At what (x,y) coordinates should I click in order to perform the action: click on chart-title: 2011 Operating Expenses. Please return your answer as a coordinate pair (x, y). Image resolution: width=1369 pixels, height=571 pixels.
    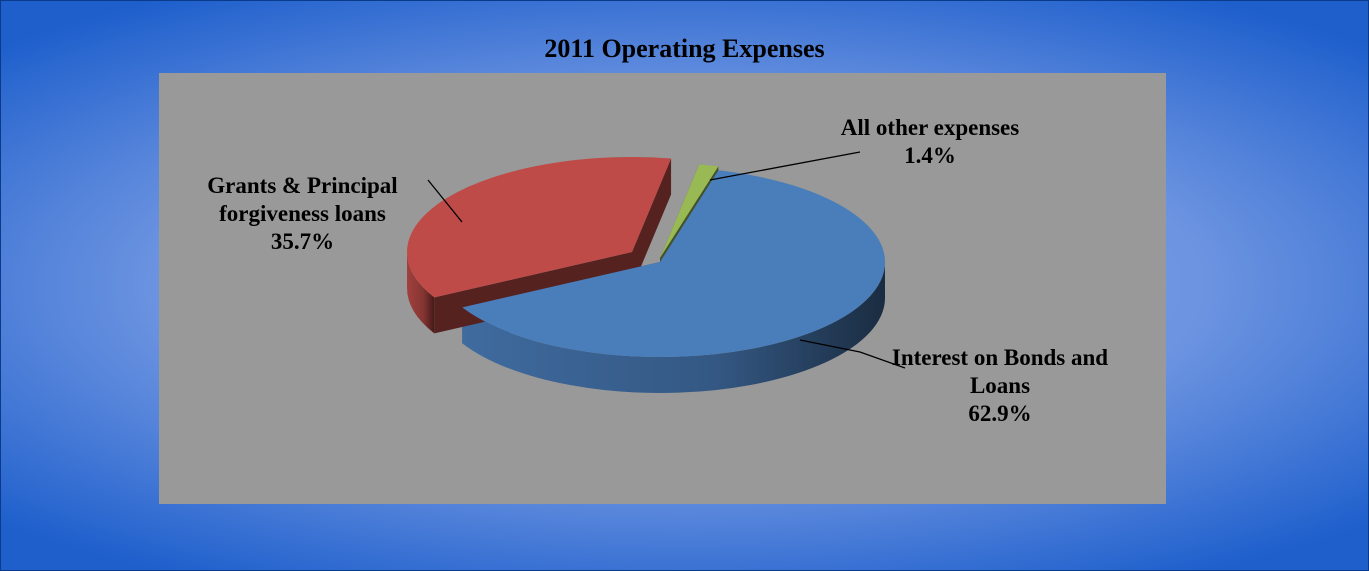
    Looking at the image, I should click on (684, 48).